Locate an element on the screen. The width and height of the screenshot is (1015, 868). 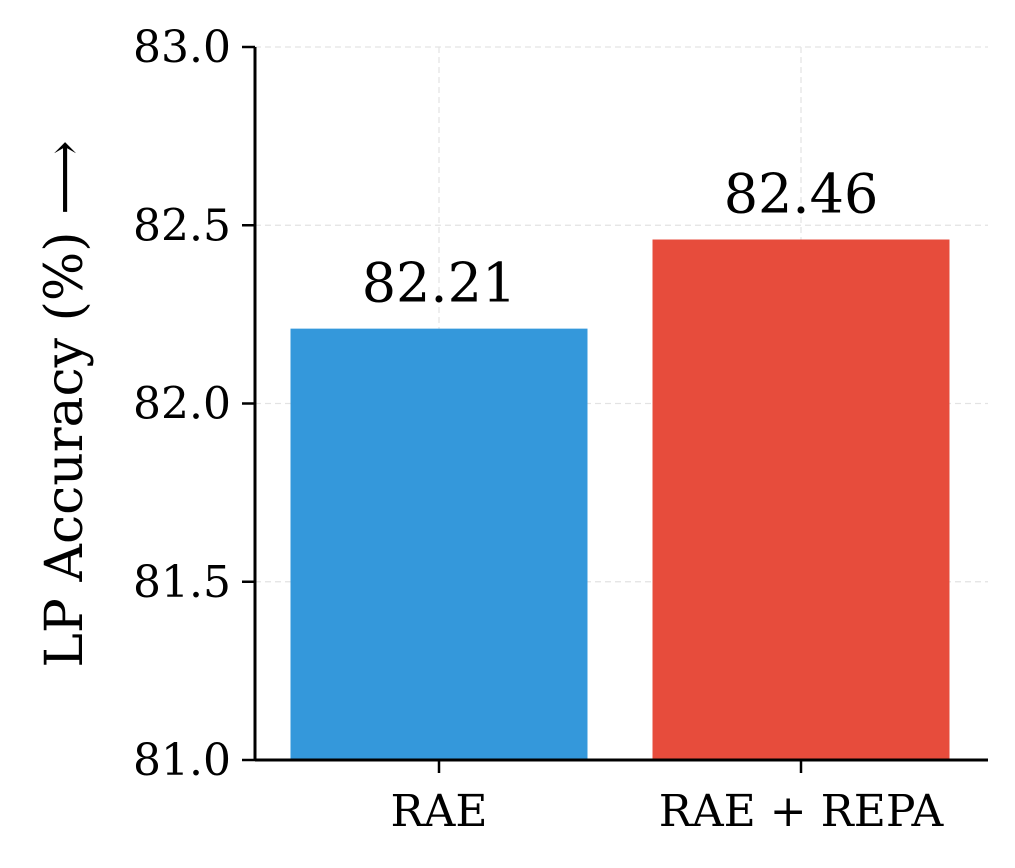
y-tick-label: 83.0 is located at coordinates (182, 47).